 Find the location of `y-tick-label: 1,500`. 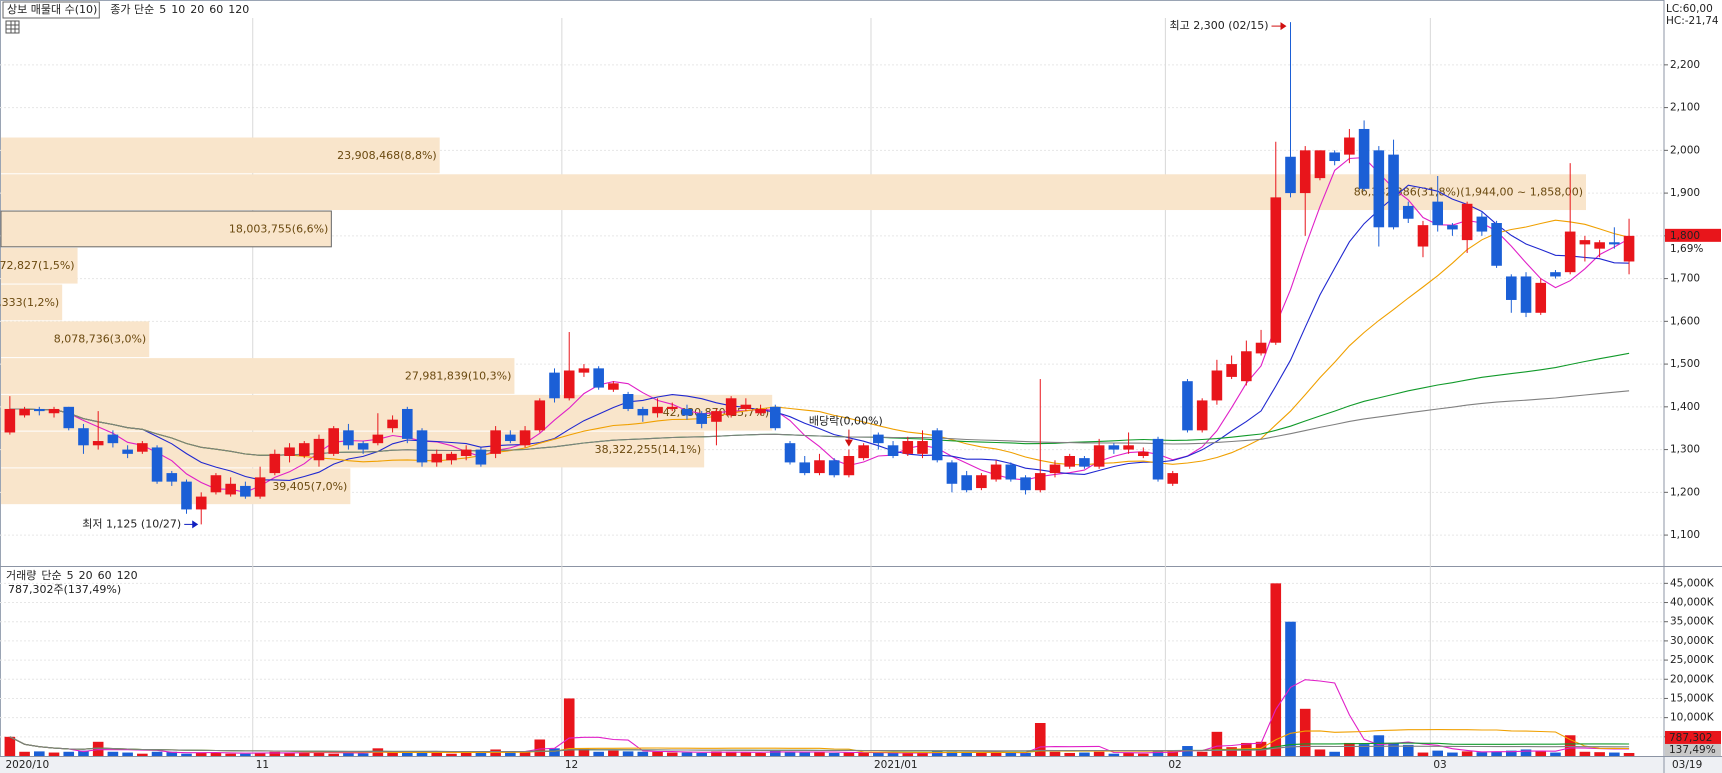

y-tick-label: 1,500 is located at coordinates (1685, 364).